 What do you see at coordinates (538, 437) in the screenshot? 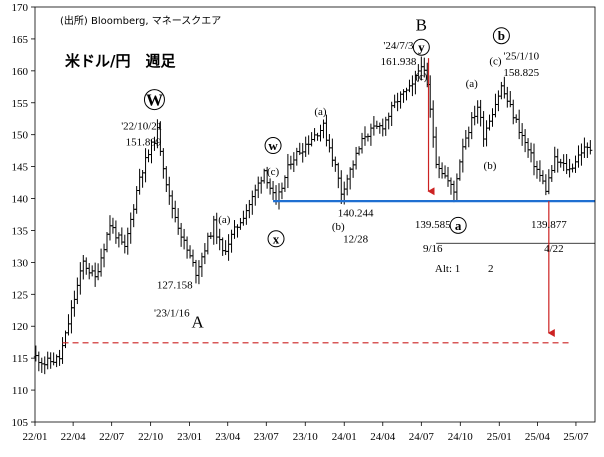
I see `x-tick-label: 25/04` at bounding box center [538, 437].